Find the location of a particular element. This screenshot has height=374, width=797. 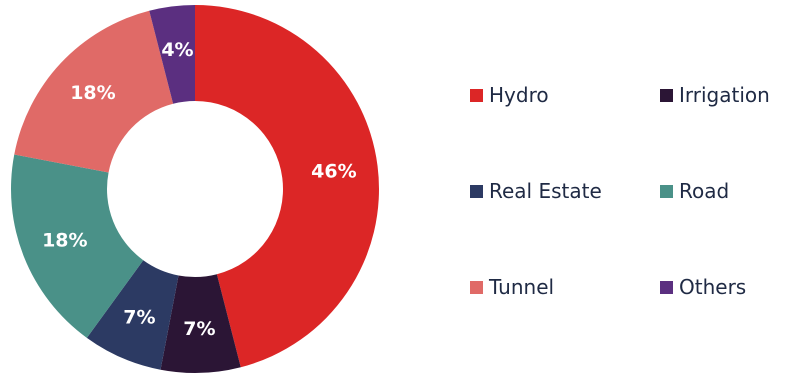

legend-label: Others is located at coordinates (713, 287).